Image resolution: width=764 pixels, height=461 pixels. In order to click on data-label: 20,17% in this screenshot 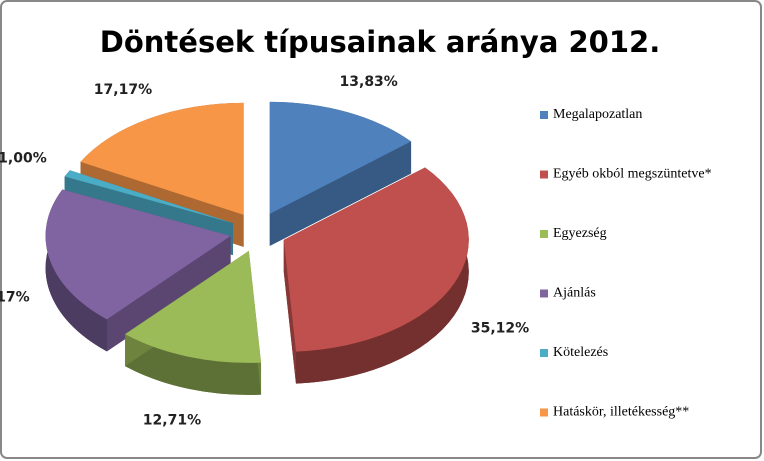, I will do `click(15, 298)`.